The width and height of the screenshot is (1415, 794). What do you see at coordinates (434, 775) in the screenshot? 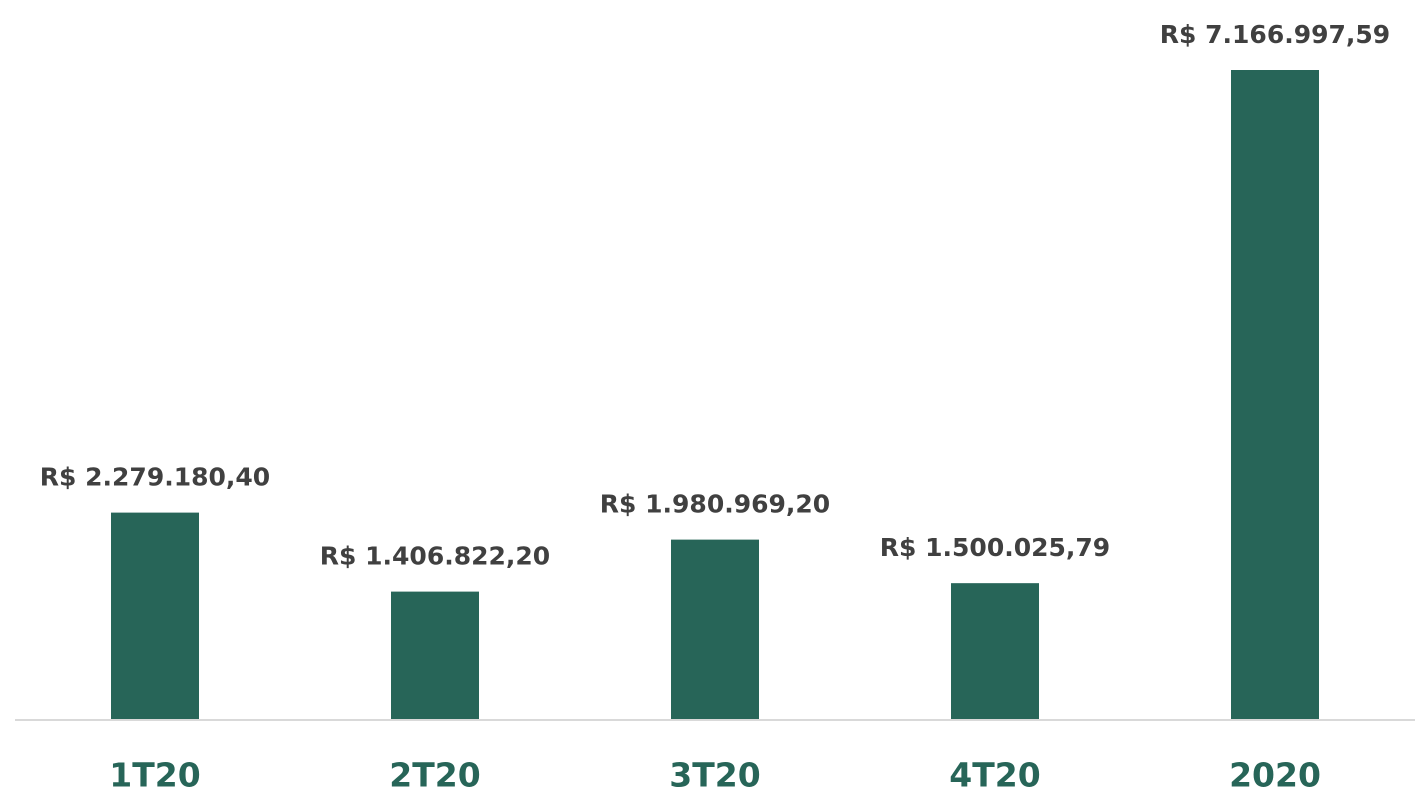
I see `x-tick-label: 2T20` at bounding box center [434, 775].